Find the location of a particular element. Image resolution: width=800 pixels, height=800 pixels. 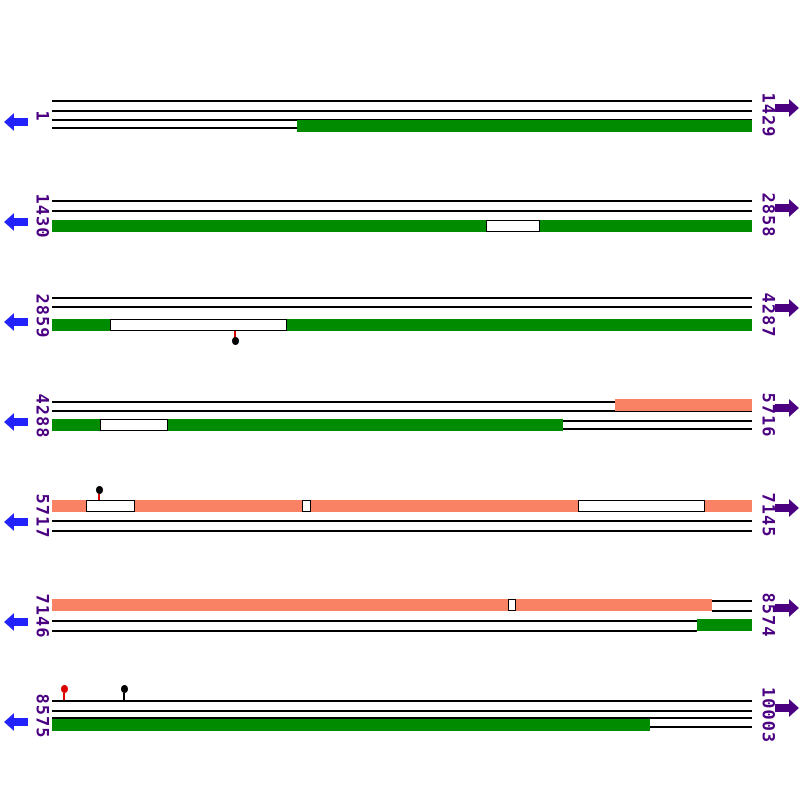

segment-start-coordinate: 1430 is located at coordinates (41, 216).